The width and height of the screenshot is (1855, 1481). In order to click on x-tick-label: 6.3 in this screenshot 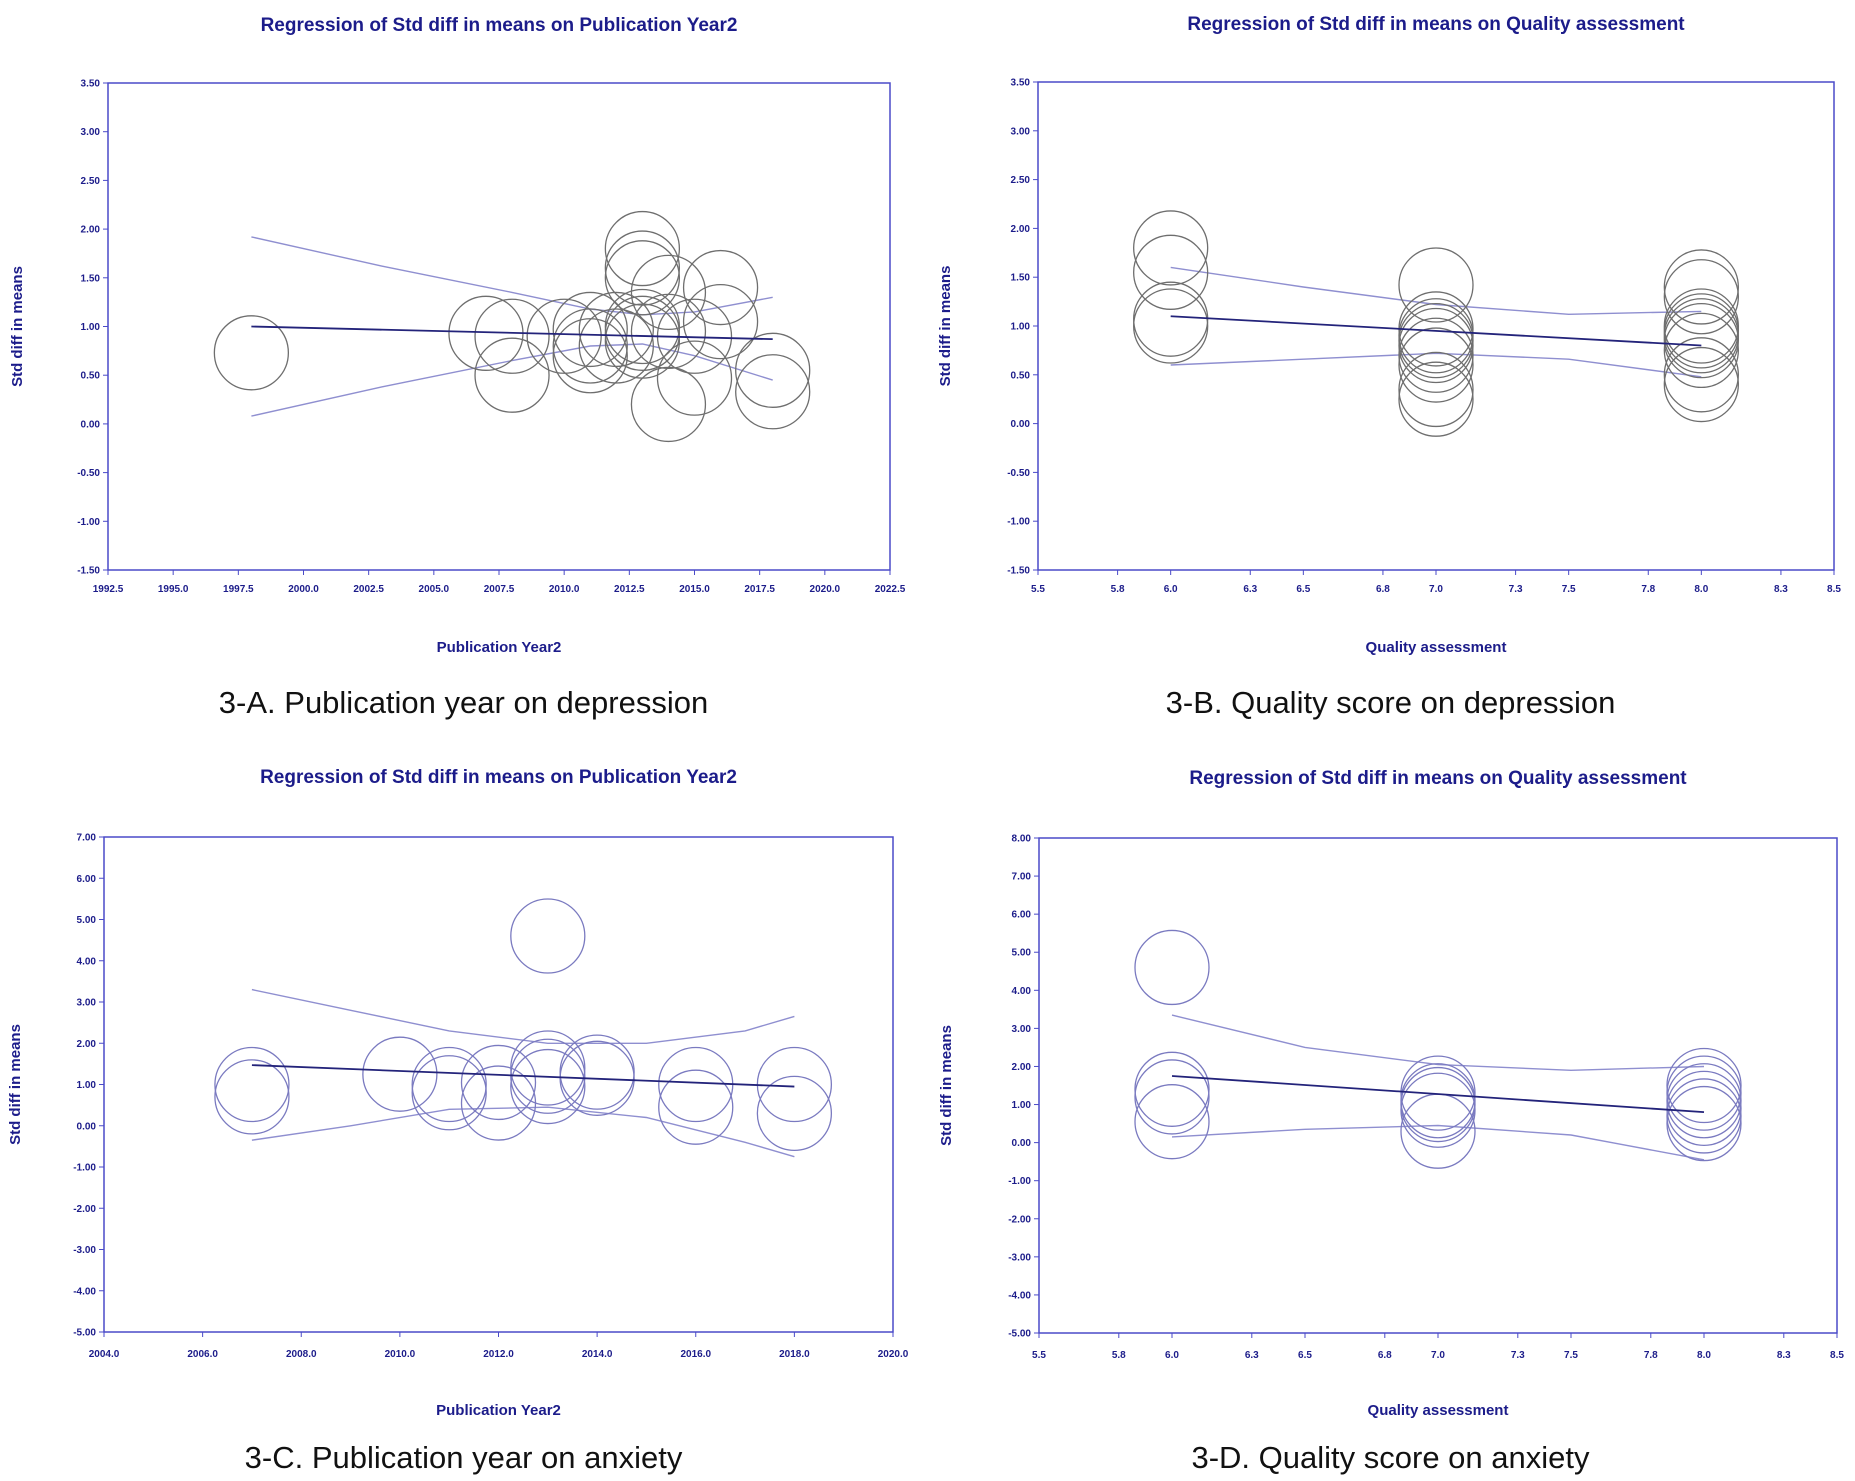, I will do `click(1252, 1355)`.